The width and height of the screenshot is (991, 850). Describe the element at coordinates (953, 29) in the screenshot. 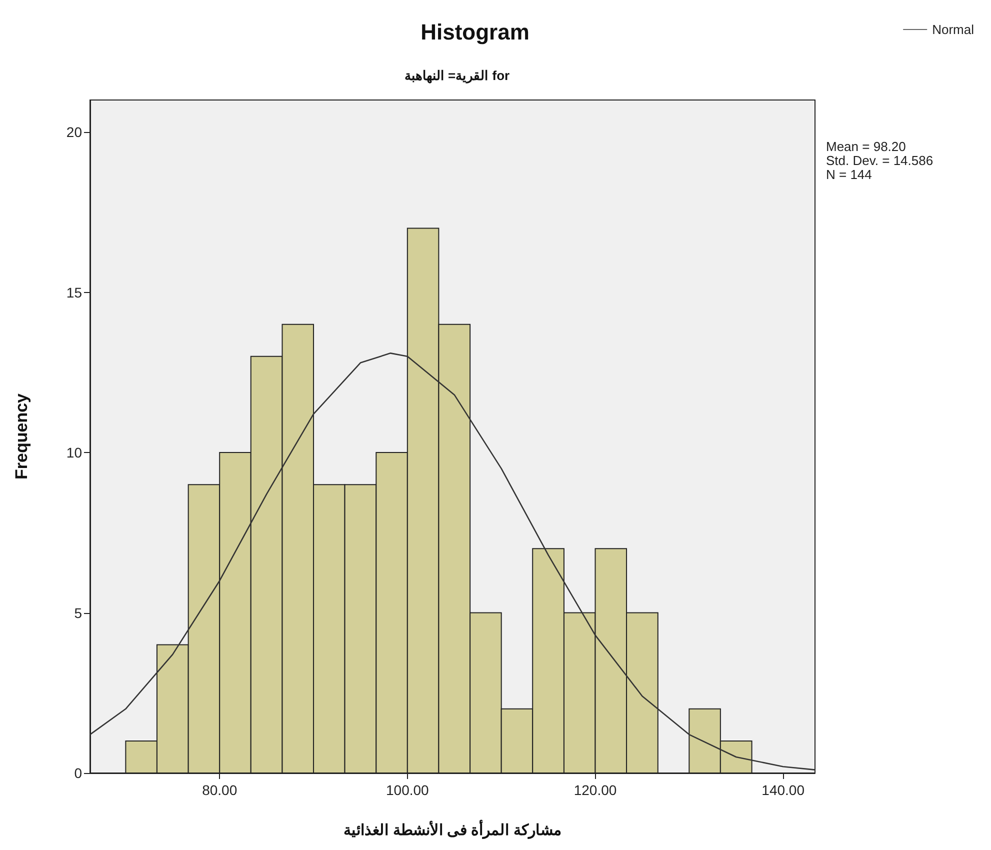

I see `legend-label: Normal` at that location.